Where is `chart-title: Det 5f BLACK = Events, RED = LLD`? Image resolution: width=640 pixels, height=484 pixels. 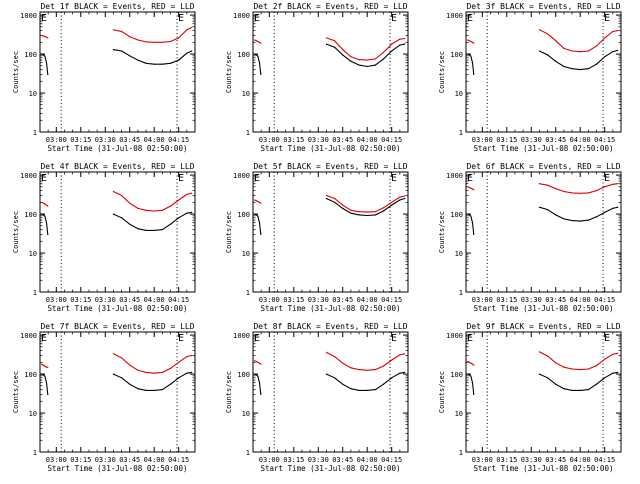 chart-title: Det 5f BLACK = Events, RED = LLD is located at coordinates (330, 166).